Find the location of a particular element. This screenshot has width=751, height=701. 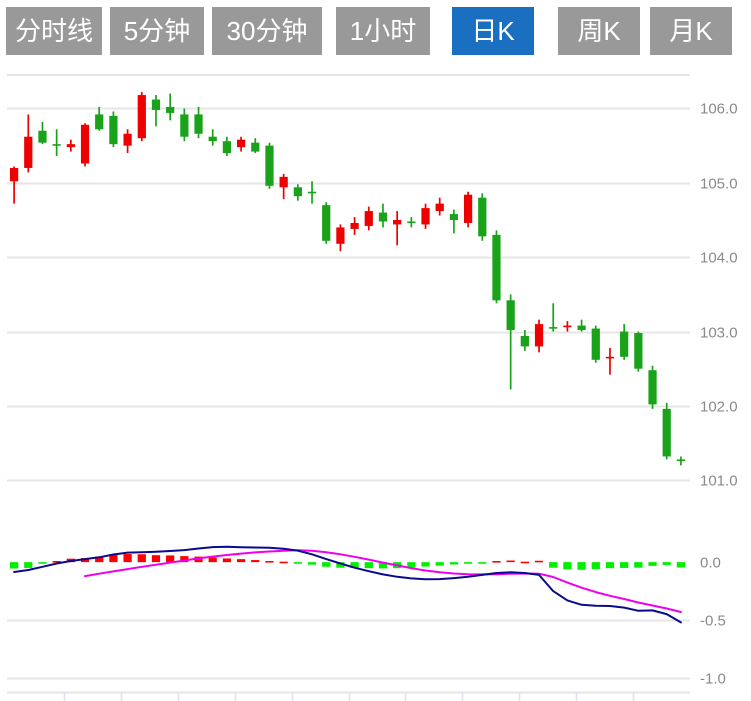

tab-3: 1小时 is located at coordinates (383, 31).